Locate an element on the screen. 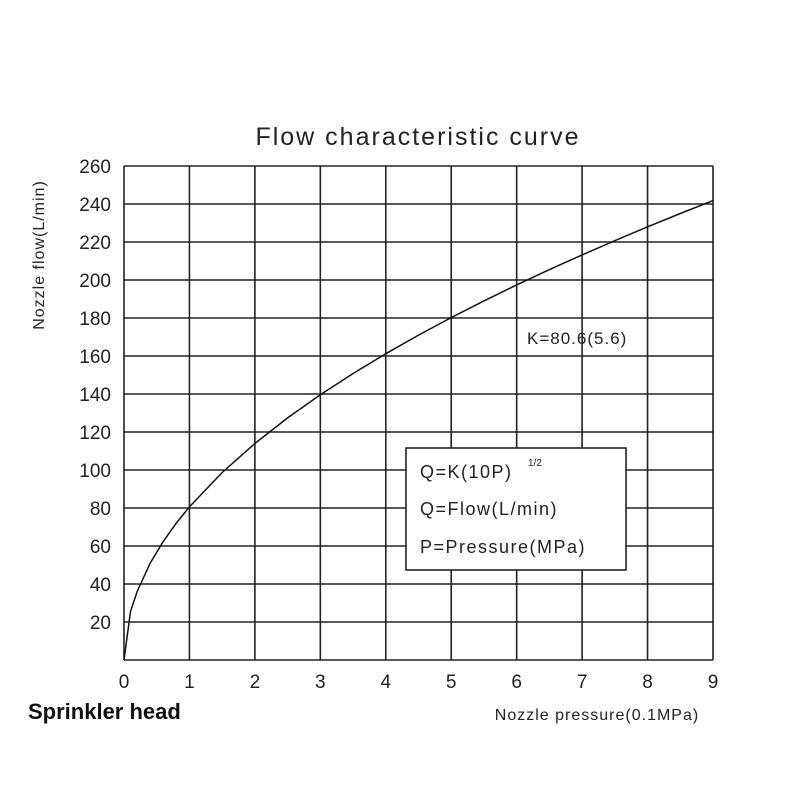 This screenshot has width=800, height=800. y-tick-labels: 20 40 60 80 100 120 140 160 180 200 220 240 260 is located at coordinates (95, 395).